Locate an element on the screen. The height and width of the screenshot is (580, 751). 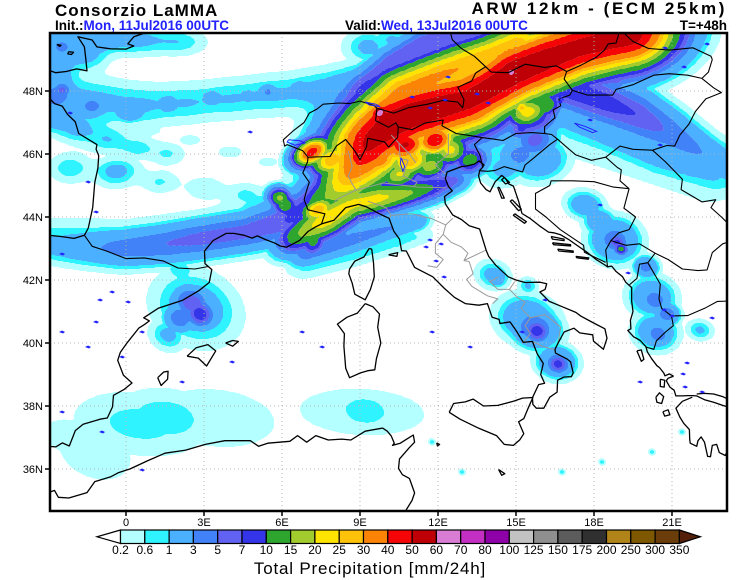
svg-text: 3E is located at coordinates (203, 523).